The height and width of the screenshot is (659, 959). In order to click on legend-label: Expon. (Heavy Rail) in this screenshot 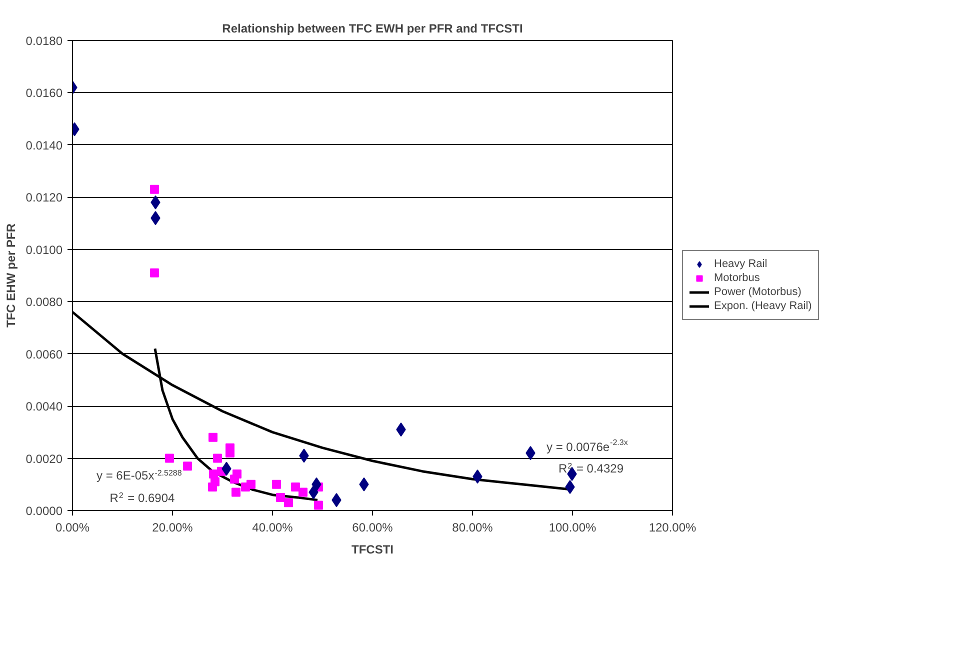, I will do `click(763, 306)`.